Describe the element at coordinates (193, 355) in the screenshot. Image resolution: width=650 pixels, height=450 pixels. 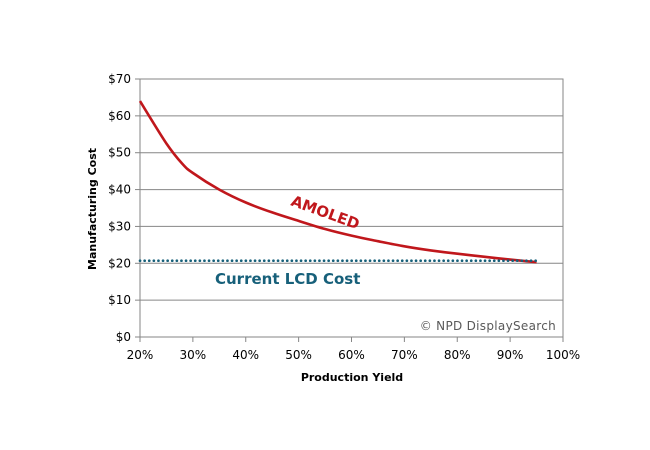
I see `x-tick-label: 30%` at that location.